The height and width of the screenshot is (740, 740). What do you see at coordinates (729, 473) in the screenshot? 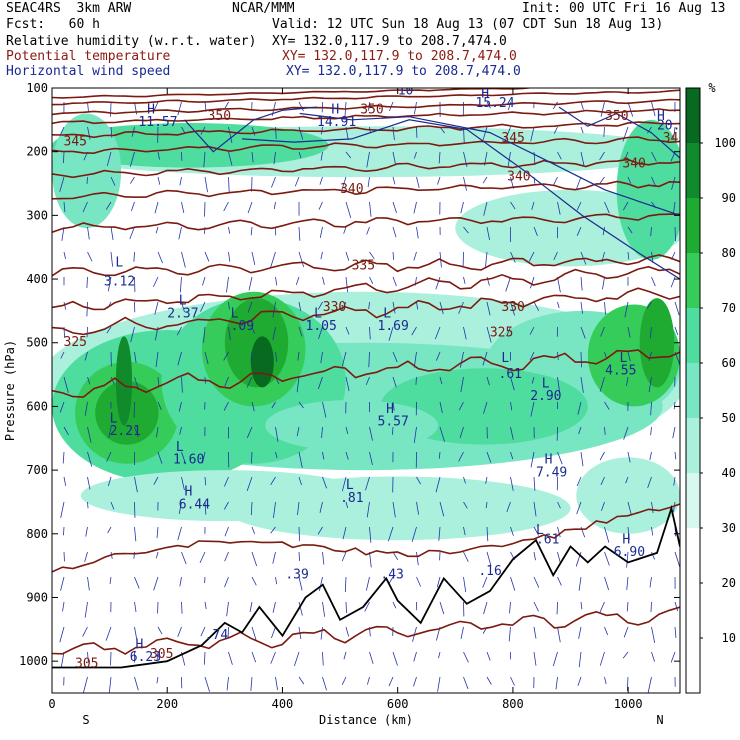
I see `colorbar-tick-label: 40` at bounding box center [729, 473].